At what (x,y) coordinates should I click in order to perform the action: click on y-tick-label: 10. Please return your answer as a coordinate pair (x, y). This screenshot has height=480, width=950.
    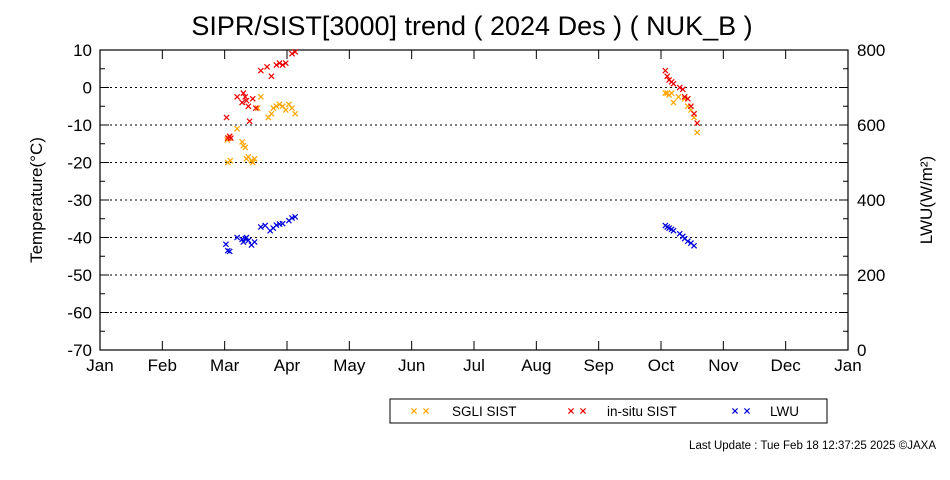
    Looking at the image, I should click on (82, 50).